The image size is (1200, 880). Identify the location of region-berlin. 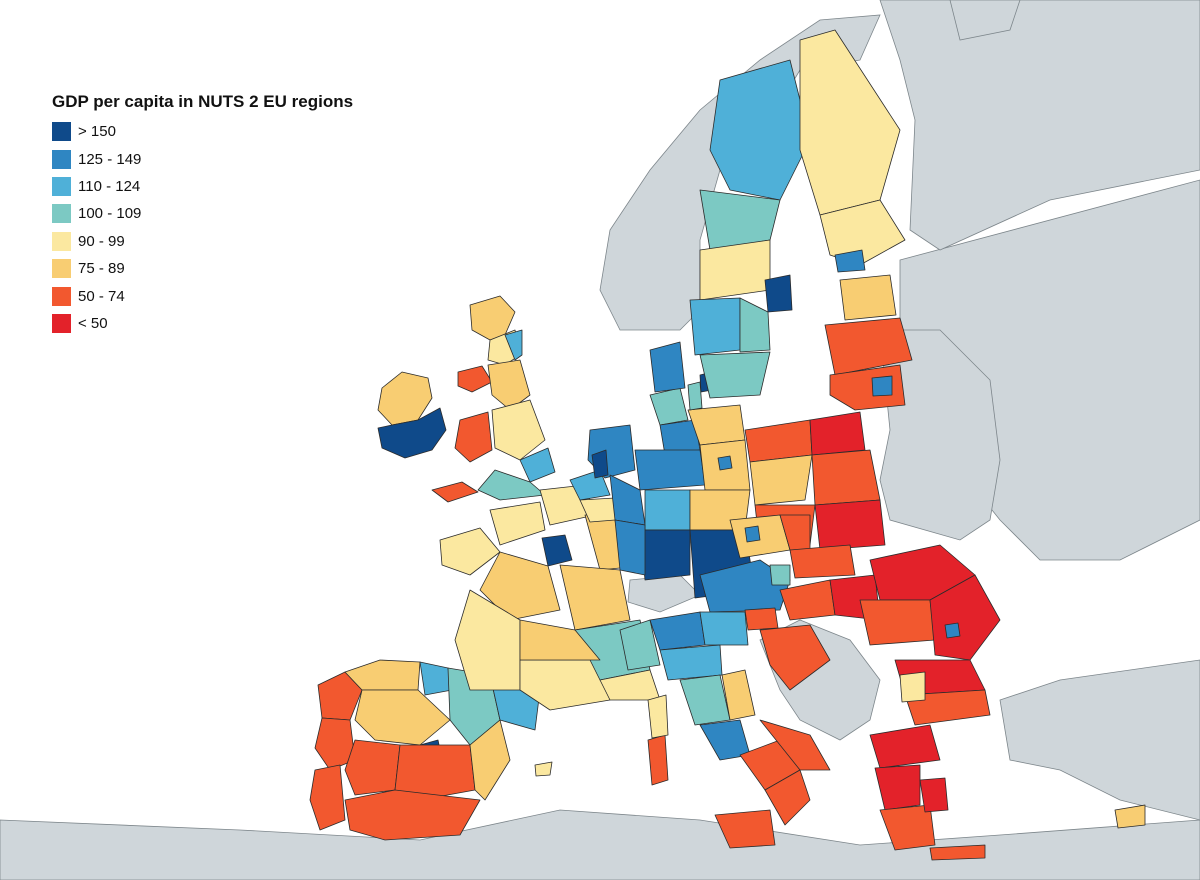
(725, 463).